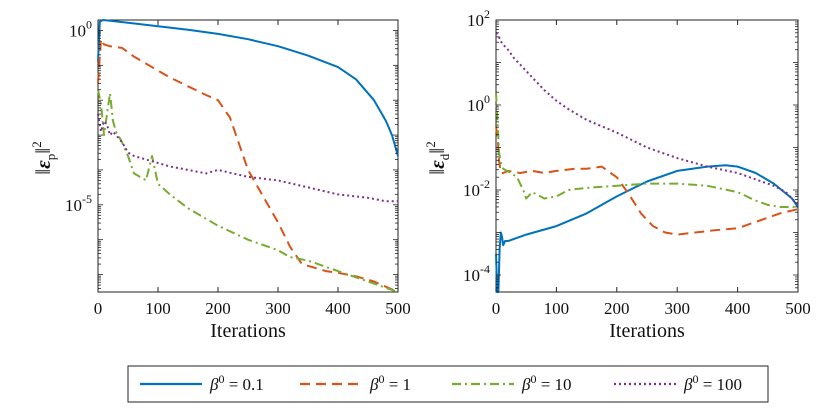 The width and height of the screenshot is (830, 415). I want to click on legend: β0 = 0.1 β0 = 1 β0 = 10 β0 = 100, so click(448, 384).